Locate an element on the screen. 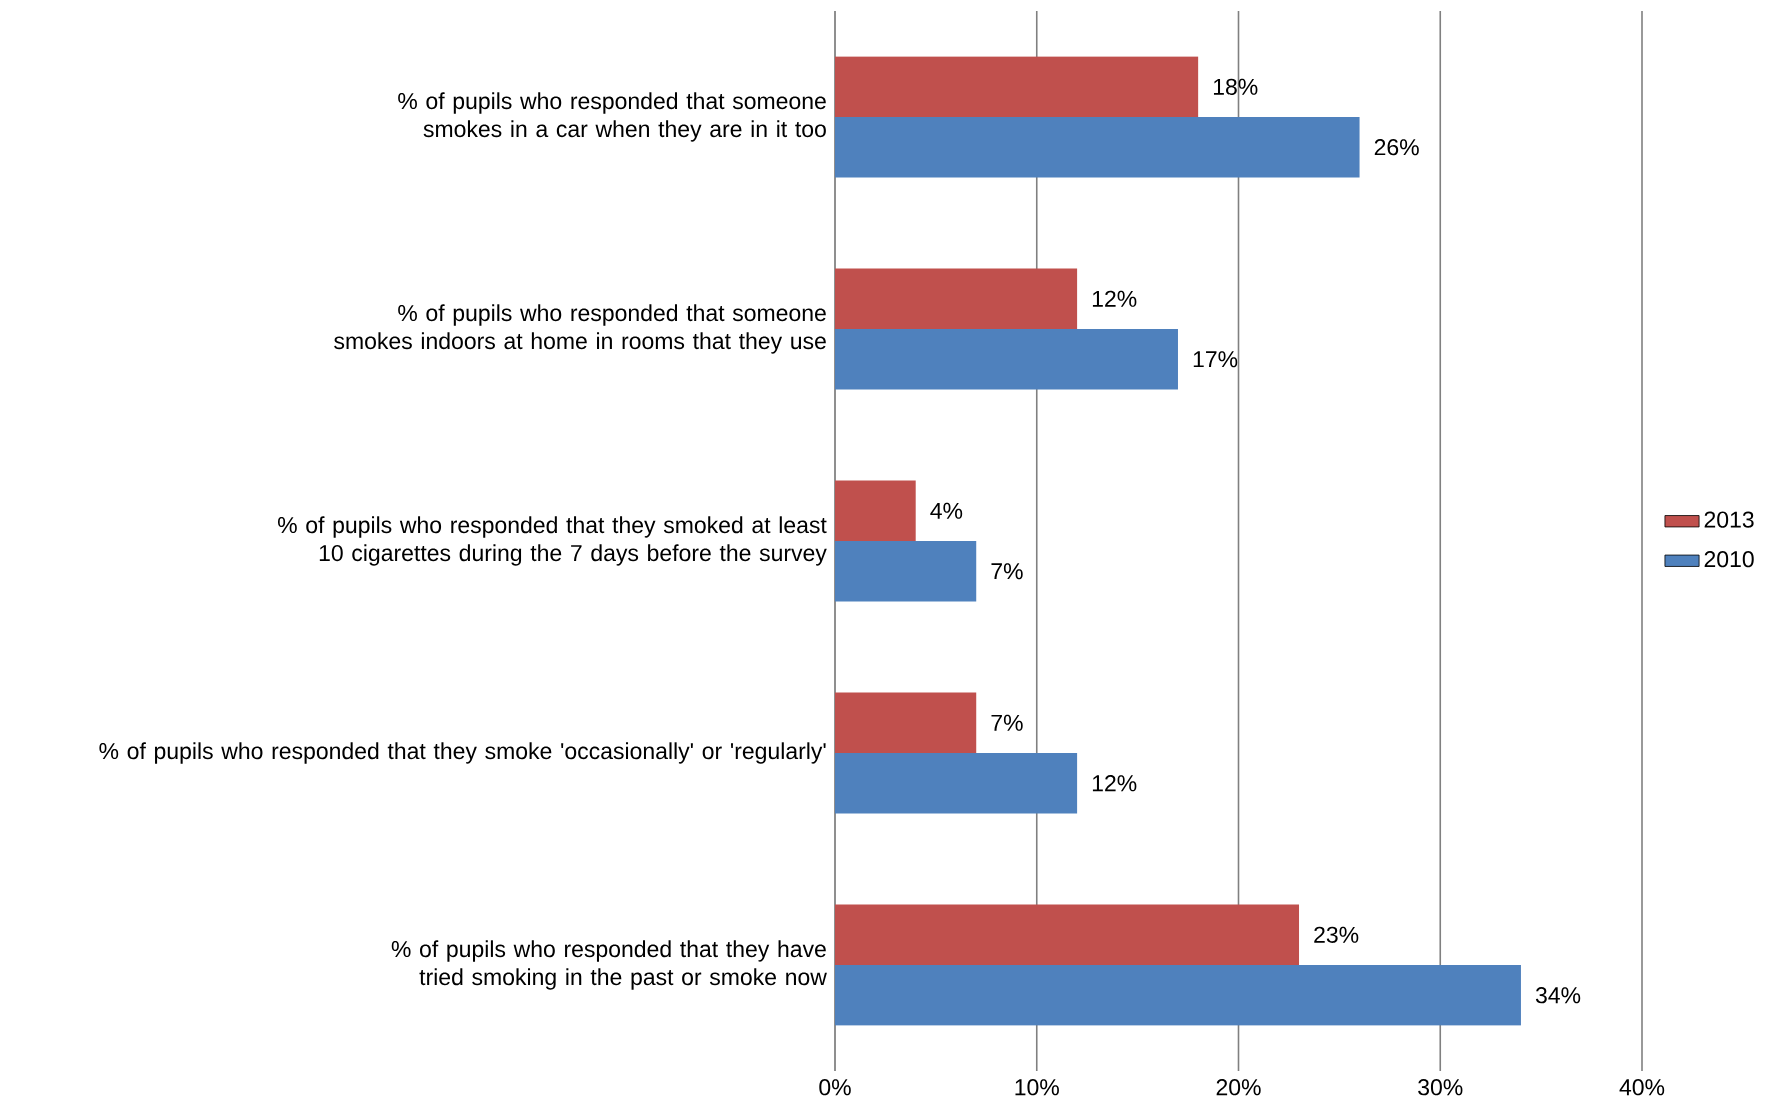 The width and height of the screenshot is (1787, 1120). legend-label: 2010 is located at coordinates (1729, 559).